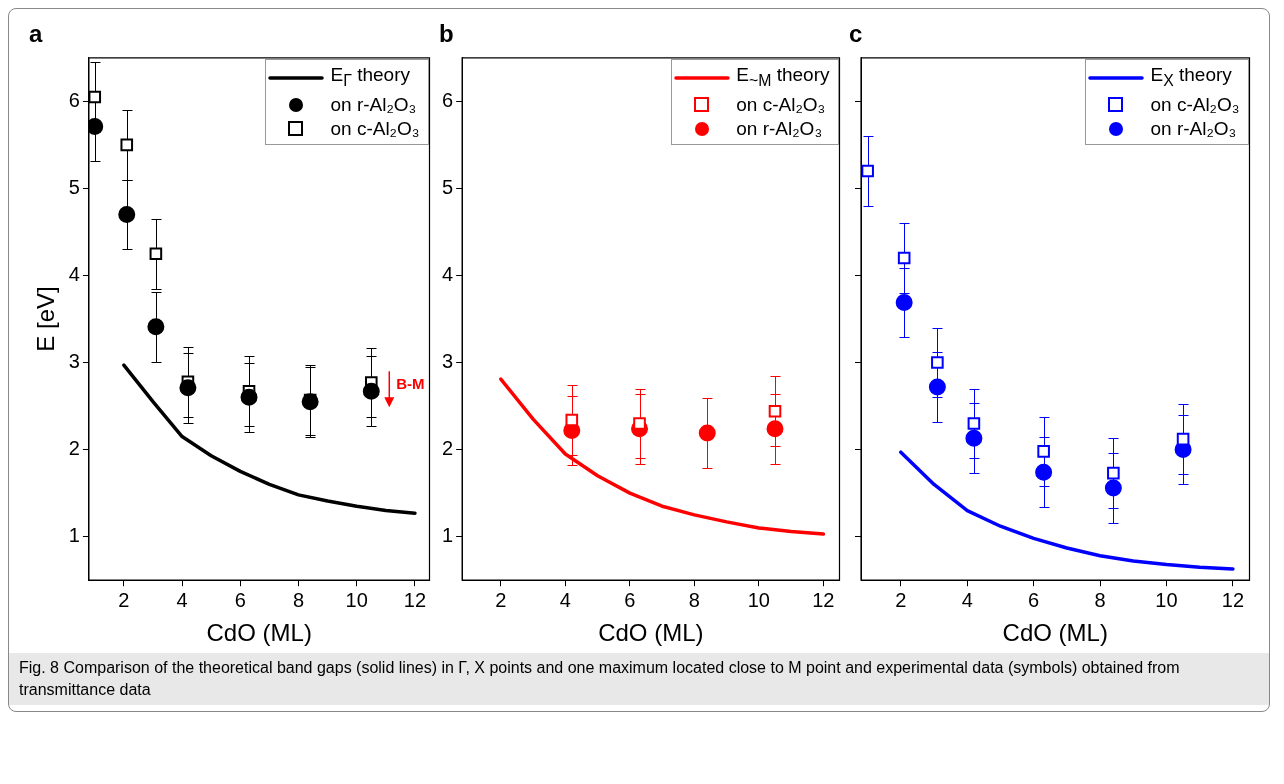 Image resolution: width=1284 pixels, height=784 pixels. What do you see at coordinates (1191, 76) in the screenshot?
I see `legend-label: E$_{X}$ theory` at bounding box center [1191, 76].